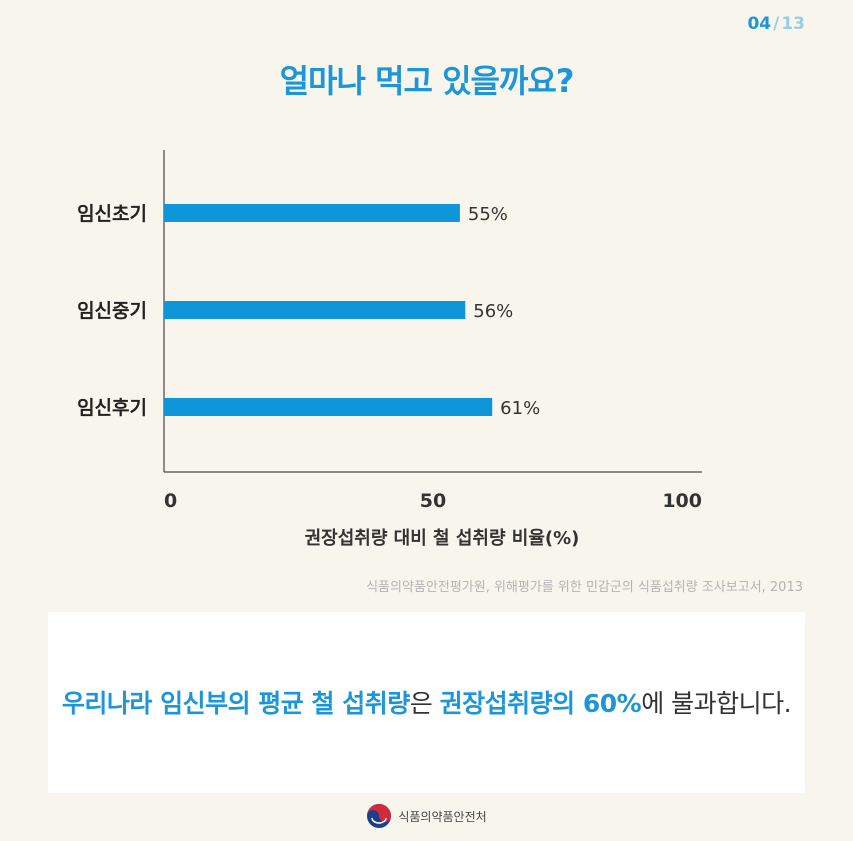  What do you see at coordinates (716, 703) in the screenshot?
I see `message-text-2: 에 불과합니다.` at bounding box center [716, 703].